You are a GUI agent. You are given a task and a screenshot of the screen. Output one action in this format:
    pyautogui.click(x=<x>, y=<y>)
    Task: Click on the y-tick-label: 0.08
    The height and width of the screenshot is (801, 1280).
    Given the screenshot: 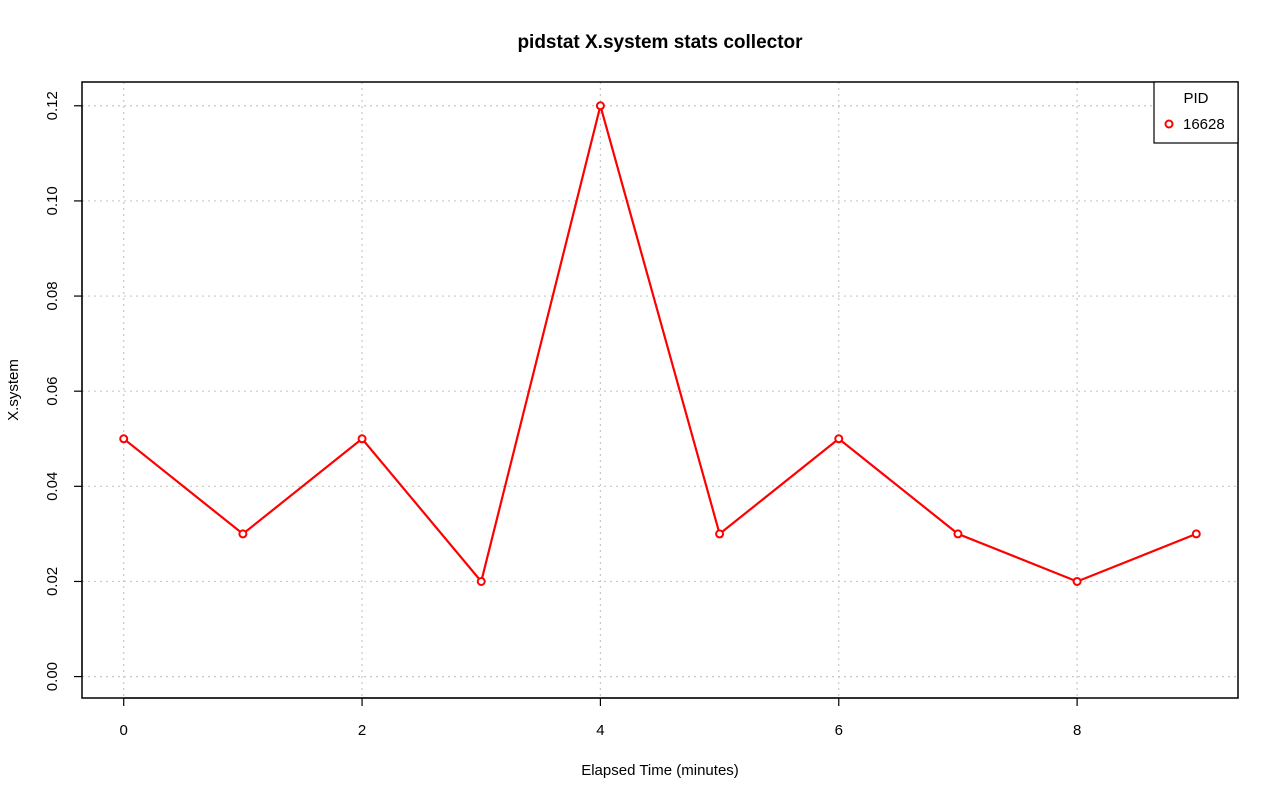 What is the action you would take?
    pyautogui.click(x=52, y=295)
    